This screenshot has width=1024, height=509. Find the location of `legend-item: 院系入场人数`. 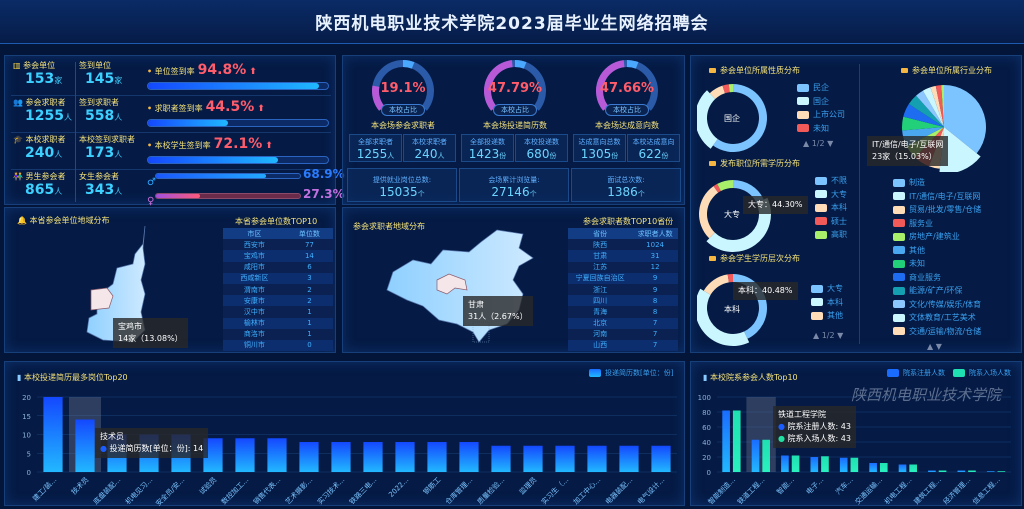

legend-item: 院系入场人数 is located at coordinates (982, 373).